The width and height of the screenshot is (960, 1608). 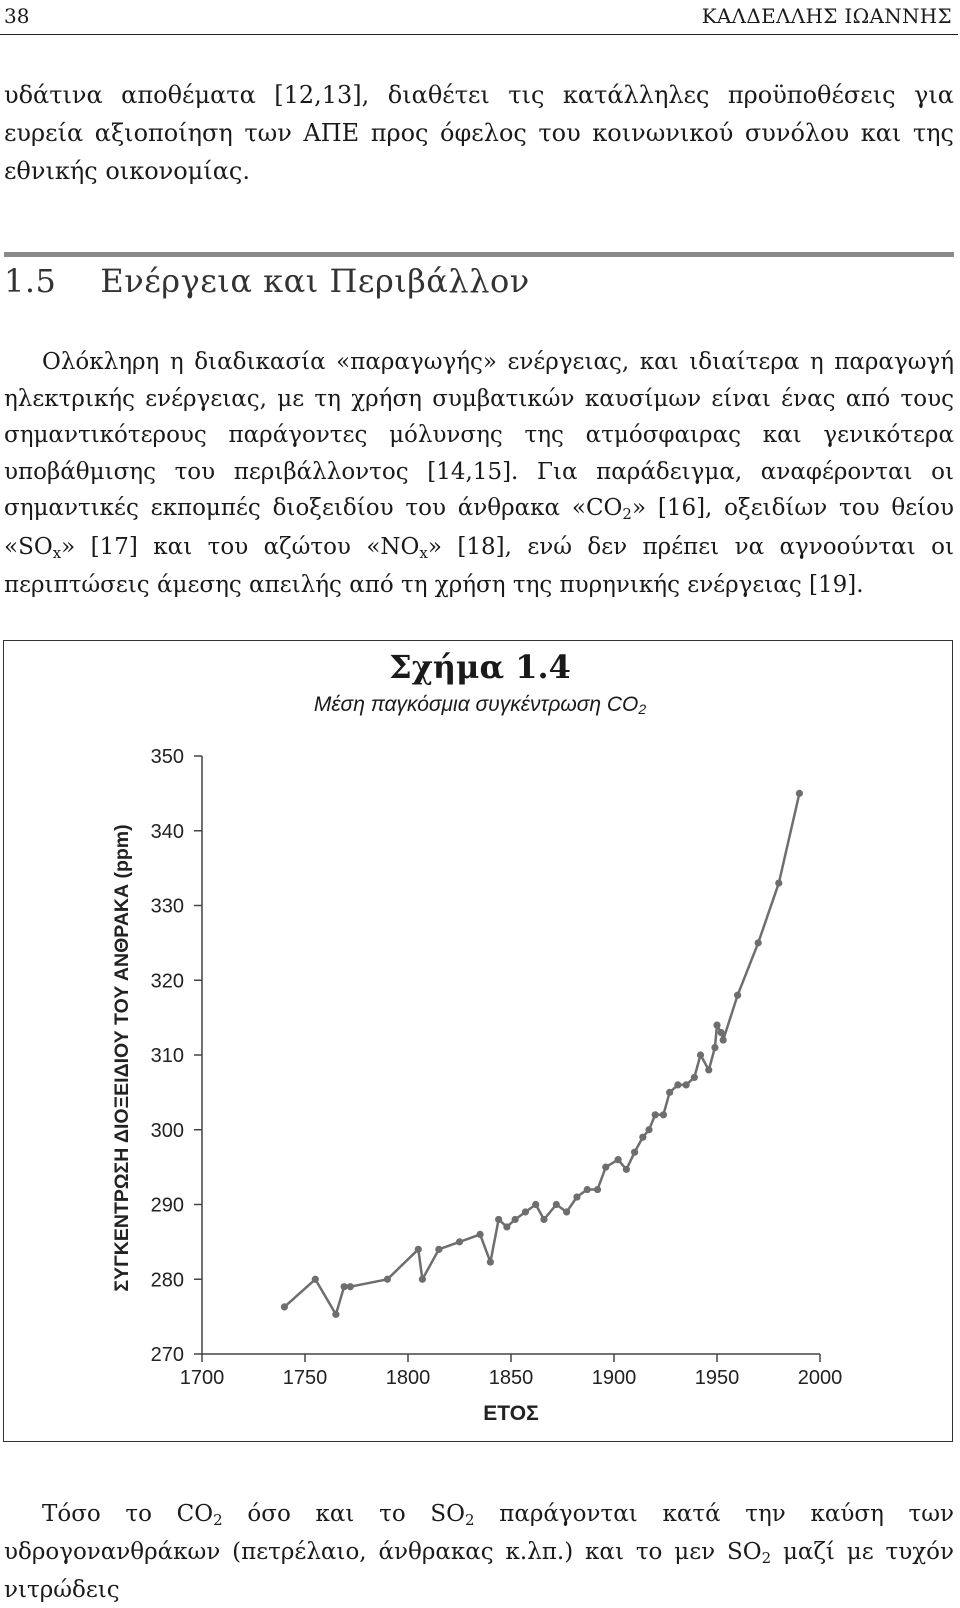 What do you see at coordinates (167, 757) in the screenshot?
I see `y-tick-label: 350` at bounding box center [167, 757].